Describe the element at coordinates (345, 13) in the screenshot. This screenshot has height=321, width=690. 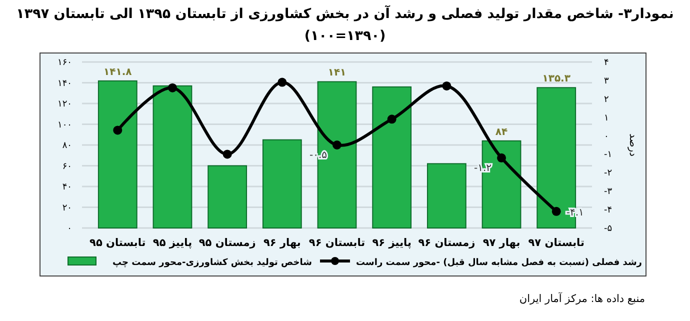
I see `chart-title: نمودار۳- شاخص مقدار تولید فصلی و رشد آن در بخش کشاورزی از تابستان ۱۳۹۵ الی تابستان ۱۳۹۷` at that location.